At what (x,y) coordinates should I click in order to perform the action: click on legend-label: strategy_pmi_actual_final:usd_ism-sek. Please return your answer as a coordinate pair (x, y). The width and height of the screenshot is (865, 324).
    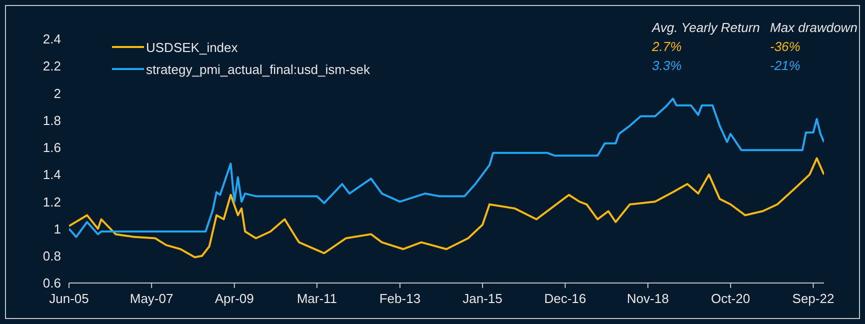
    Looking at the image, I should click on (258, 69).